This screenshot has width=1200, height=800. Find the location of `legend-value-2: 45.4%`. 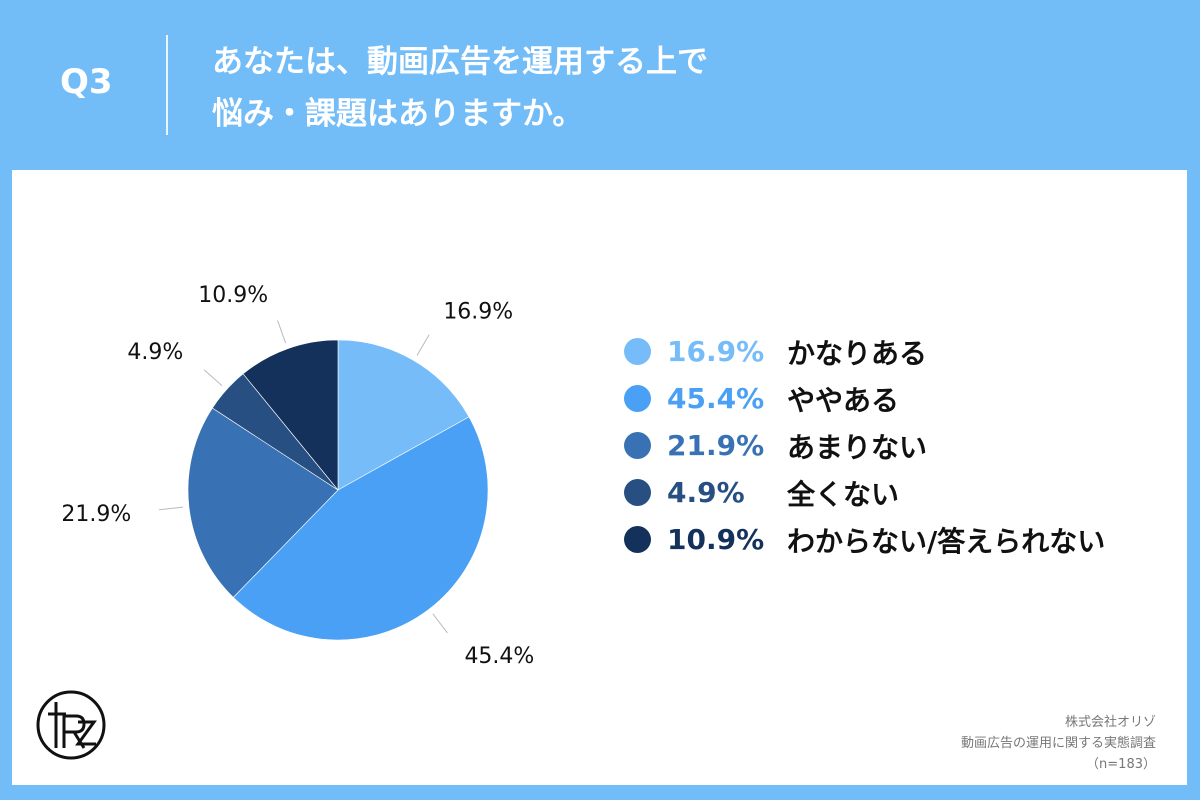

legend-value-2: 45.4% is located at coordinates (716, 398).